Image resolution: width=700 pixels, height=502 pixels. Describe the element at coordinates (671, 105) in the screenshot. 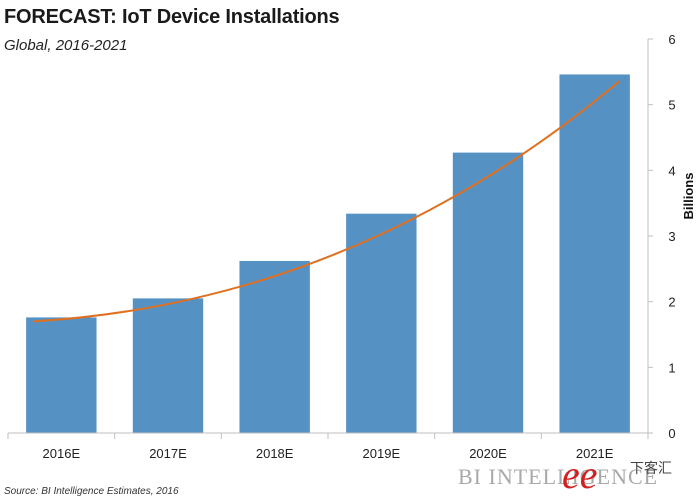

I see `y-tick-label: 5` at that location.